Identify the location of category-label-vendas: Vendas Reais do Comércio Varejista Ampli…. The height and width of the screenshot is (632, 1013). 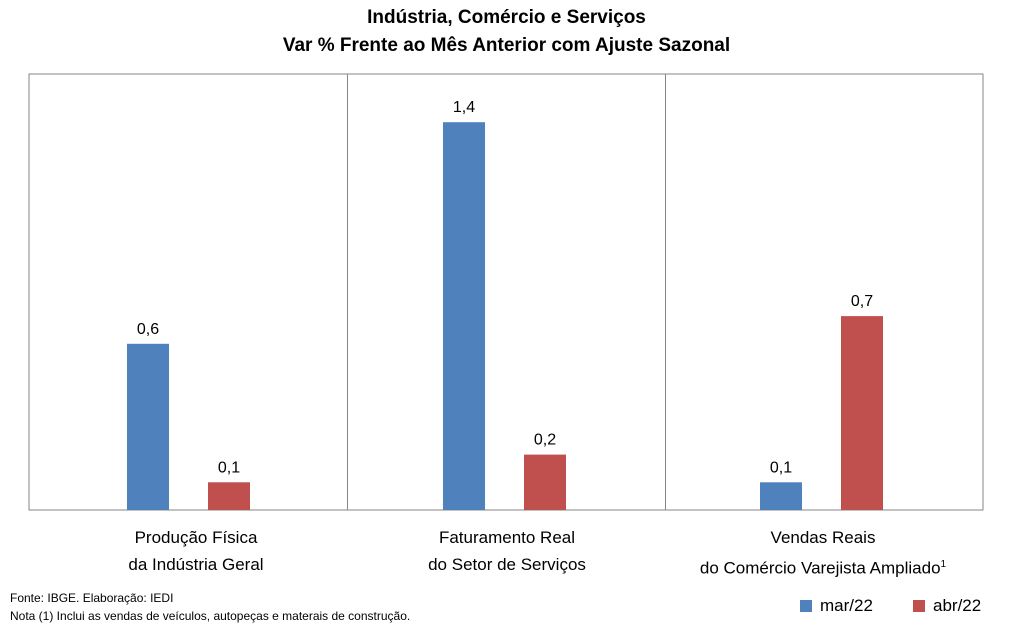
(823, 553).